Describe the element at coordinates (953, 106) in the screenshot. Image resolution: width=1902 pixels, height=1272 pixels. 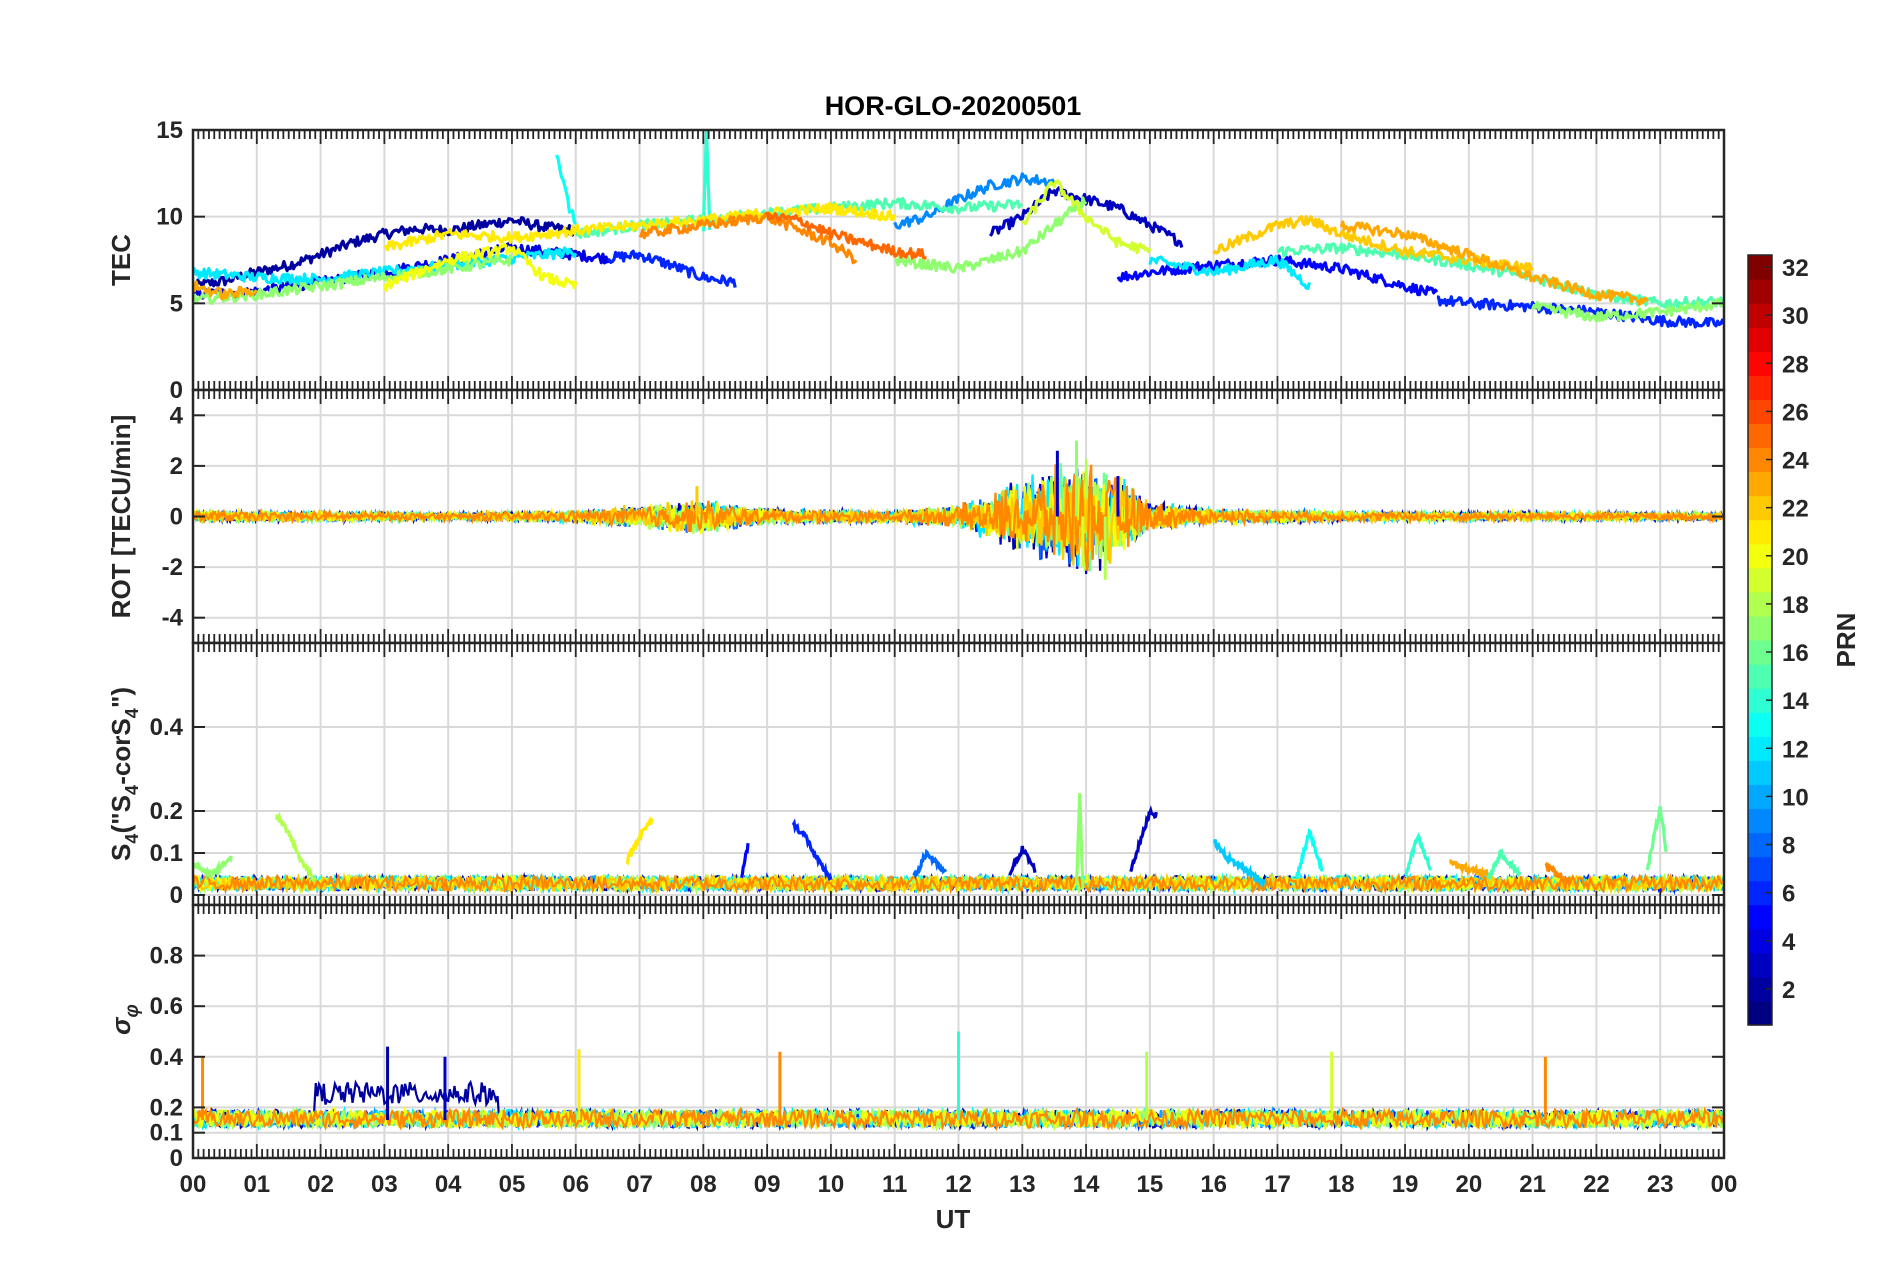
I see `chart-title: HOR-GLO-20200501` at that location.